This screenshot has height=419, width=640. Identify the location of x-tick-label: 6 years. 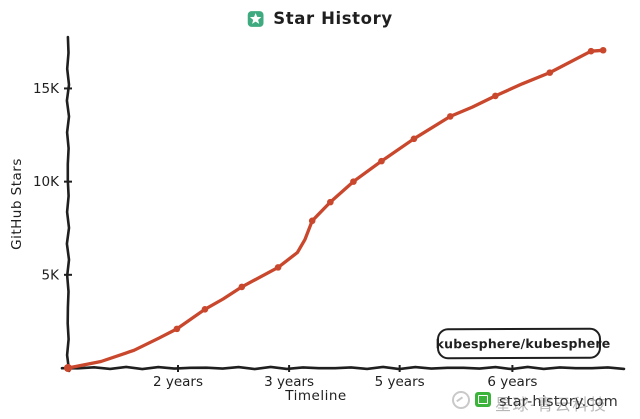
(512, 382).